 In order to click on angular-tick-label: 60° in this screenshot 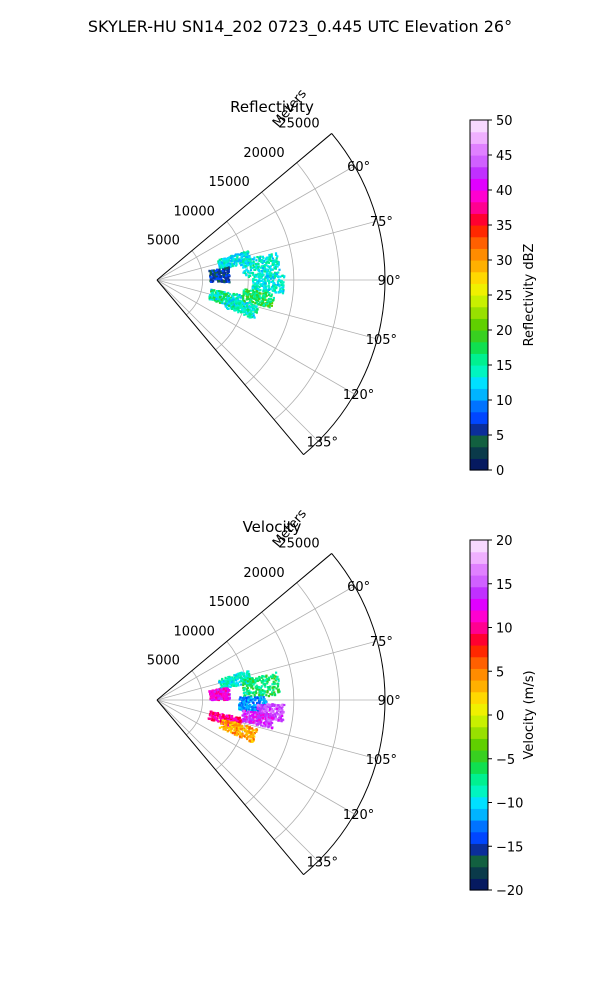, I will do `click(358, 167)`.